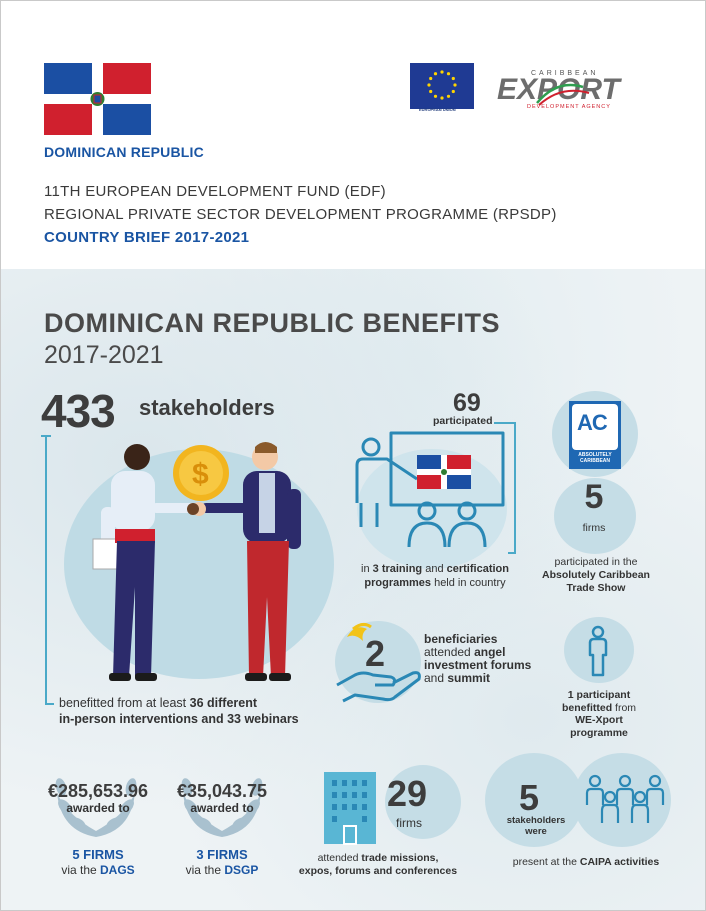 This screenshot has width=706, height=911. I want to click on caipa-number: 5, so click(529, 797).